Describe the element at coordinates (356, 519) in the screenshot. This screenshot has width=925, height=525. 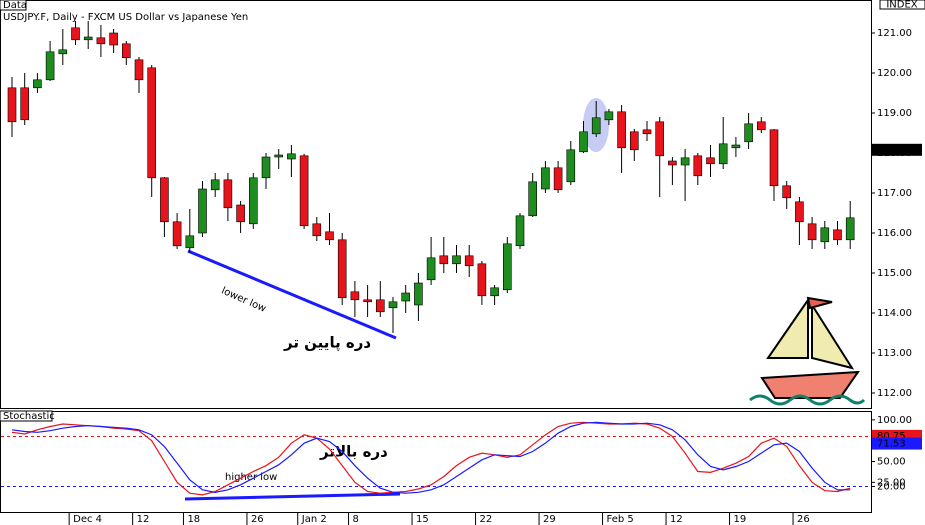
I see `x-tick-label: 8` at that location.